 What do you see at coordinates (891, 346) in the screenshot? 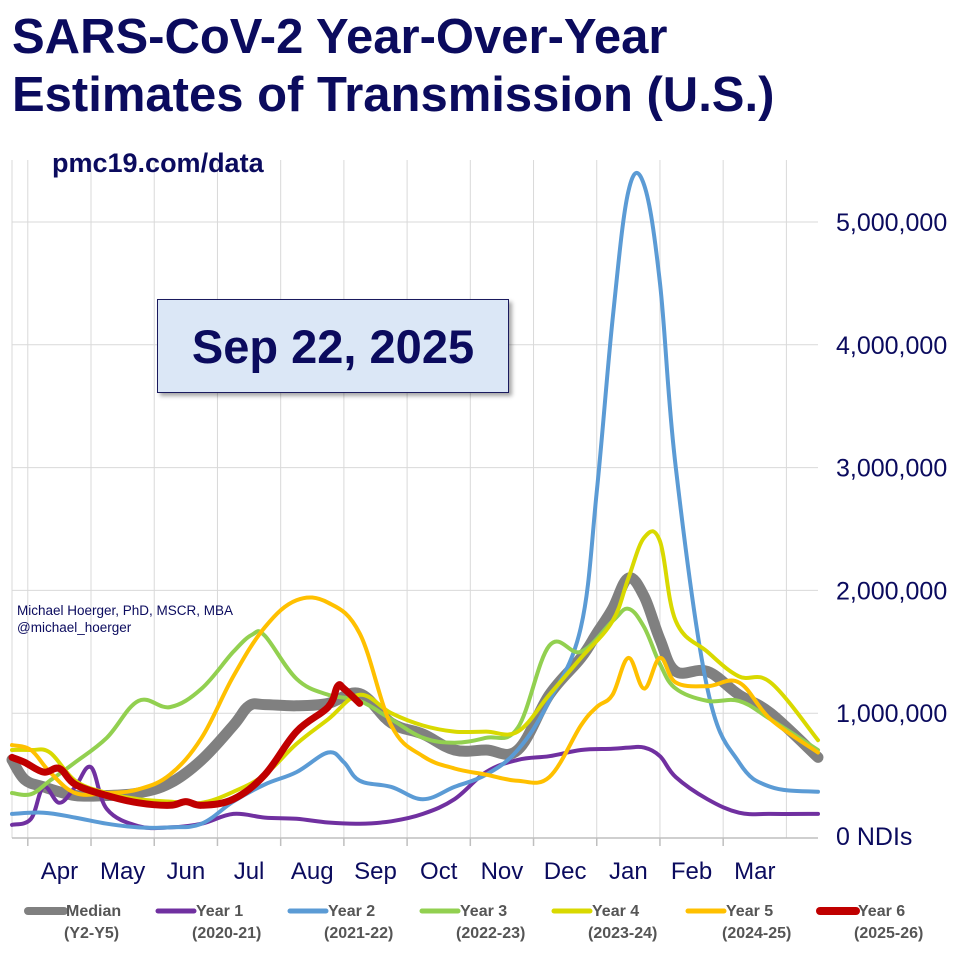
I see `y-tick-label: 4,000,000` at bounding box center [891, 346].